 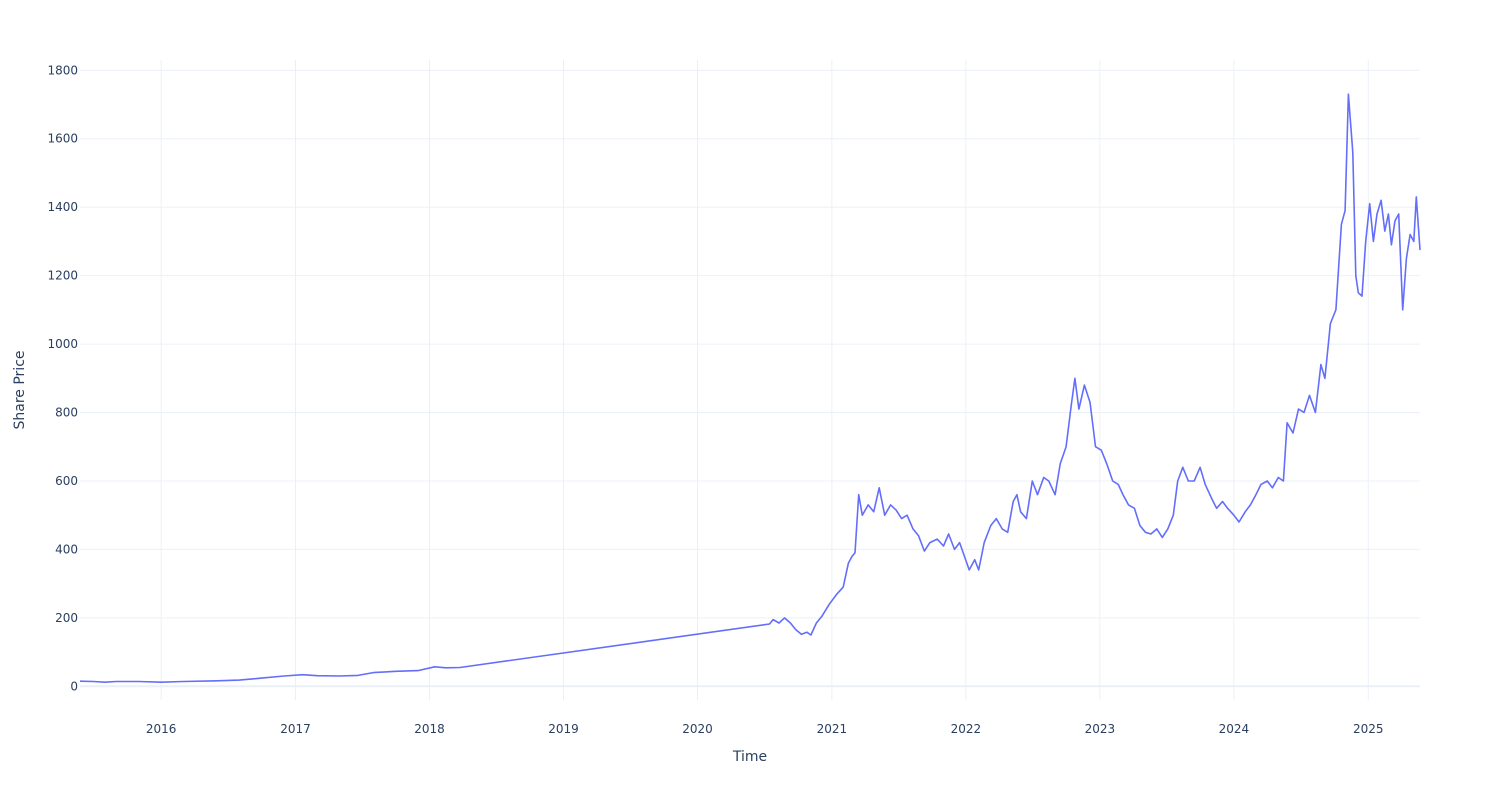 What do you see at coordinates (62, 207) in the screenshot?
I see `y-tick-label: 1400` at bounding box center [62, 207].